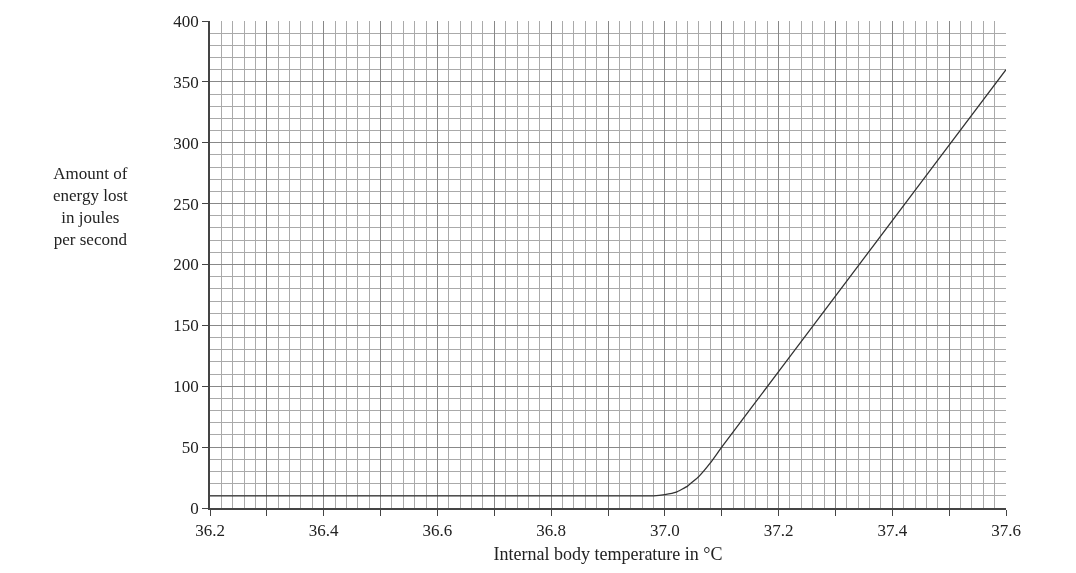 This screenshot has height=573, width=1076. Describe the element at coordinates (186, 326) in the screenshot. I see `y-tick-label: 150` at that location.